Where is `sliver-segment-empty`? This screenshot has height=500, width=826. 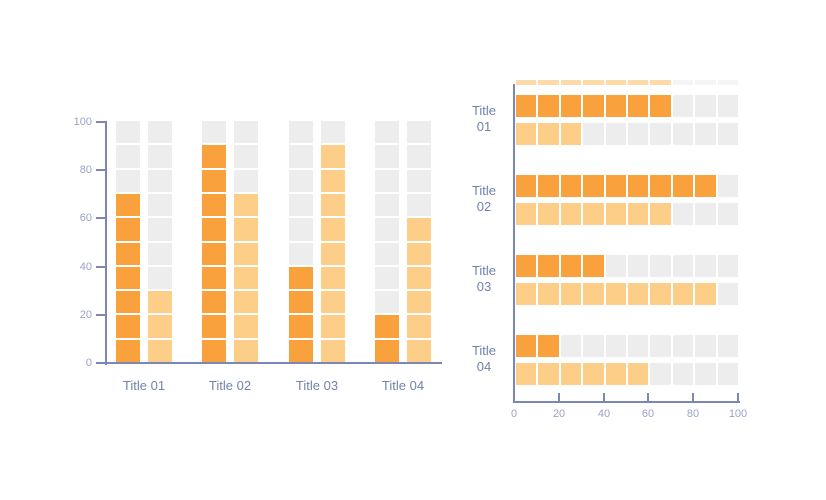 sliver-segment-empty is located at coordinates (727, 82).